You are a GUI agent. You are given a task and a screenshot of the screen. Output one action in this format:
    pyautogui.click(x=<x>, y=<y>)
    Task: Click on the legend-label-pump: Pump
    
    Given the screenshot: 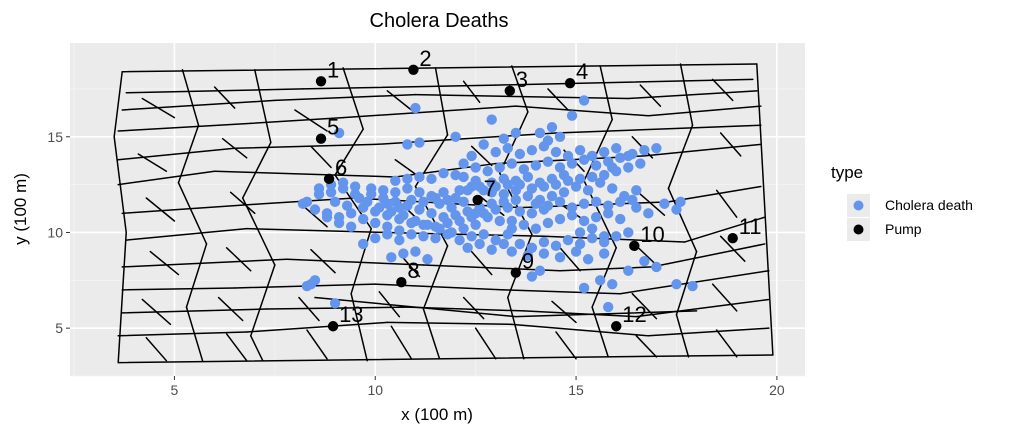 What is the action you would take?
    pyautogui.click(x=903, y=229)
    